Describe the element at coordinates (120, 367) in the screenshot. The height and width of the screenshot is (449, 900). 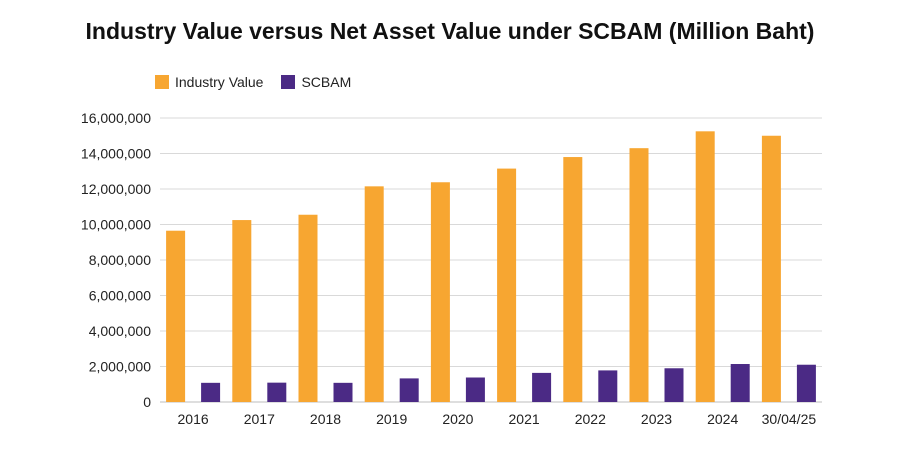
I see `y-tick-label: 2,000,000` at that location.